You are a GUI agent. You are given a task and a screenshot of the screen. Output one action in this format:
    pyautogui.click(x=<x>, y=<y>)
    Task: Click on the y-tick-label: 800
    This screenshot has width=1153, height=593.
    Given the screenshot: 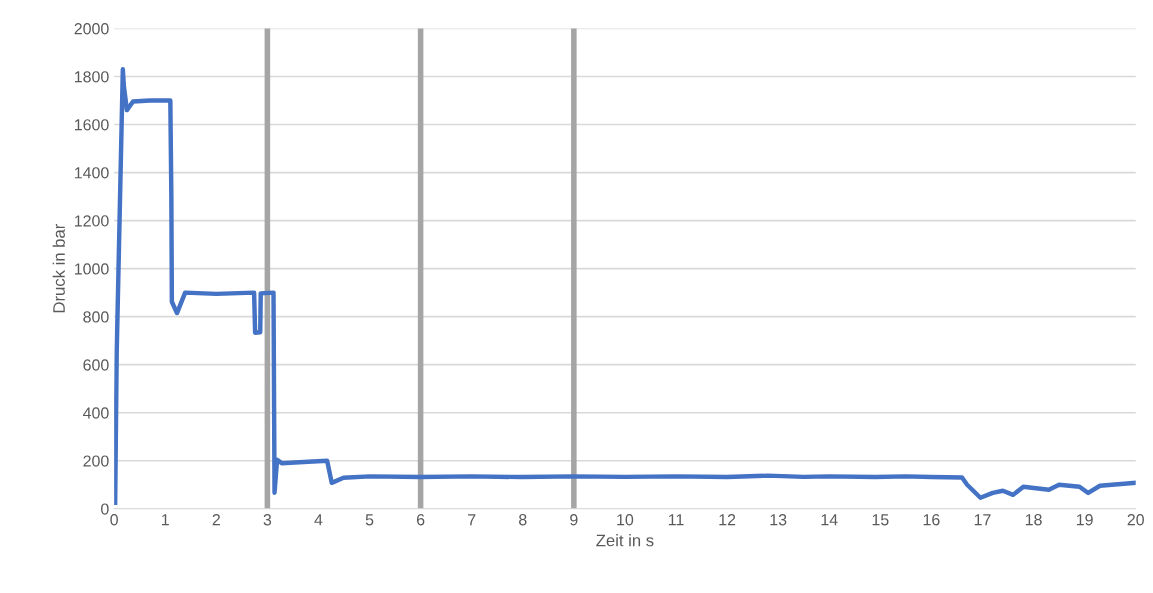 What is the action you would take?
    pyautogui.click(x=96, y=317)
    